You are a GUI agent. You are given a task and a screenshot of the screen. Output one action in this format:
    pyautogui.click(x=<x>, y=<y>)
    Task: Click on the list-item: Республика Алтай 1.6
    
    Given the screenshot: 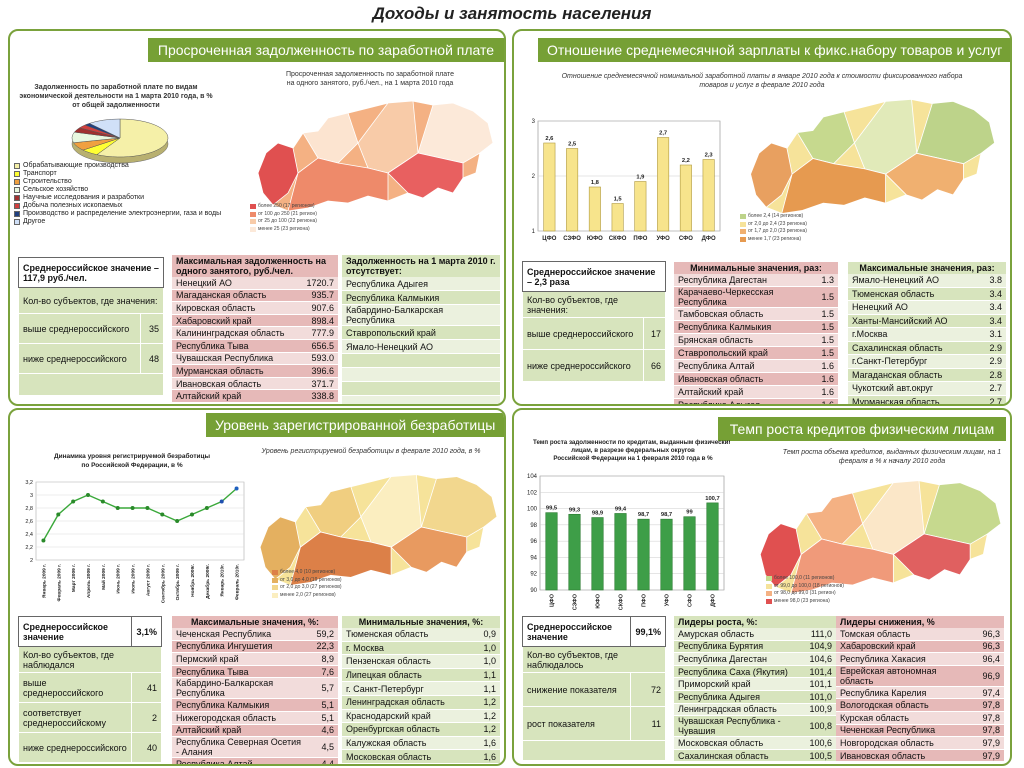 What is the action you would take?
    pyautogui.click(x=756, y=366)
    